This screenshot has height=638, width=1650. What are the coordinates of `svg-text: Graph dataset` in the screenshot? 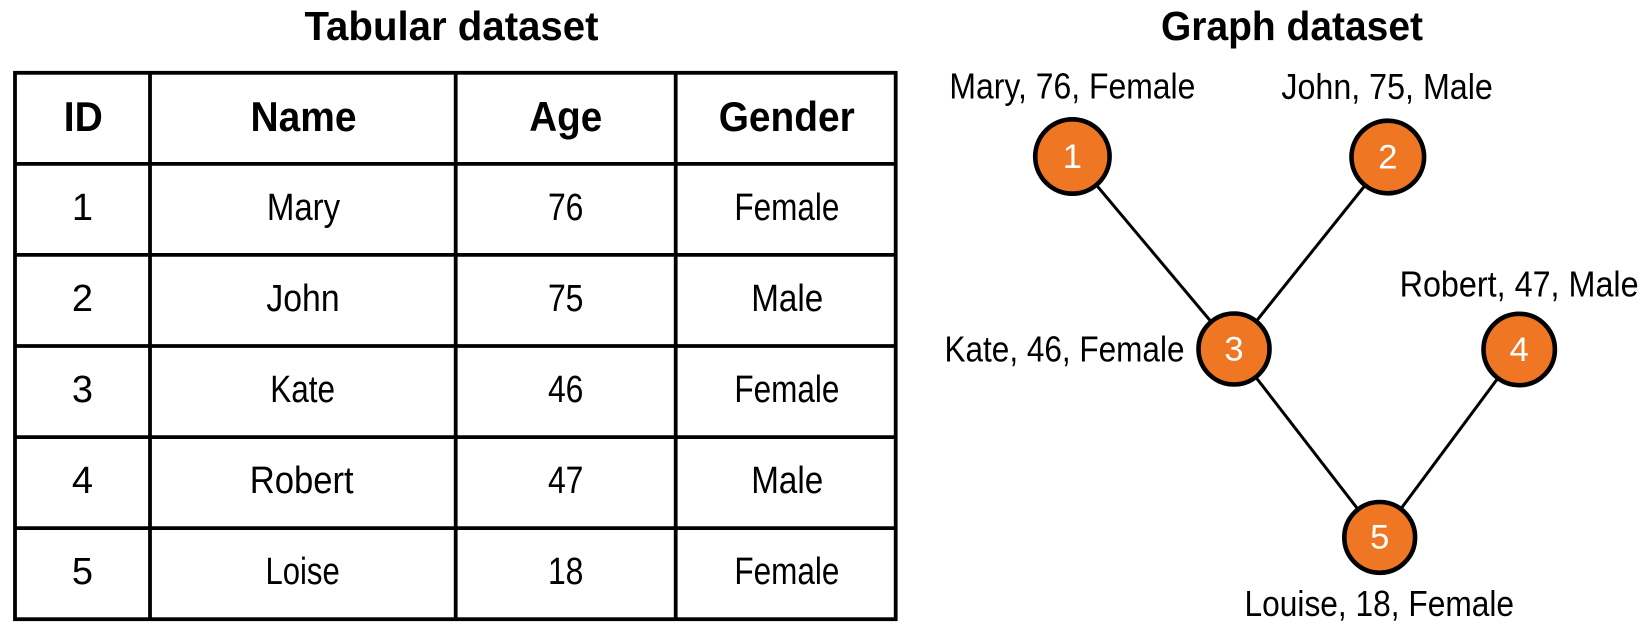 It's located at (1292, 26).